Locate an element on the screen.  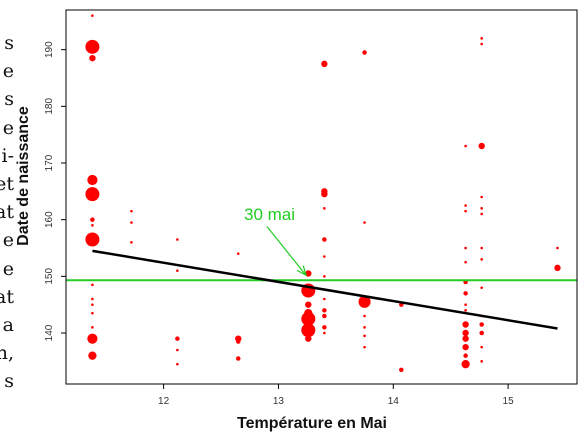
y-tick-label: 150 is located at coordinates (49, 276).